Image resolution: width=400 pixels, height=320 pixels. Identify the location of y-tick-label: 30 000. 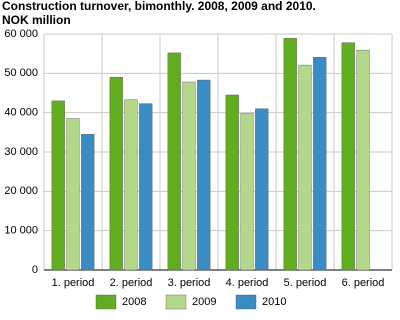
(21, 152).